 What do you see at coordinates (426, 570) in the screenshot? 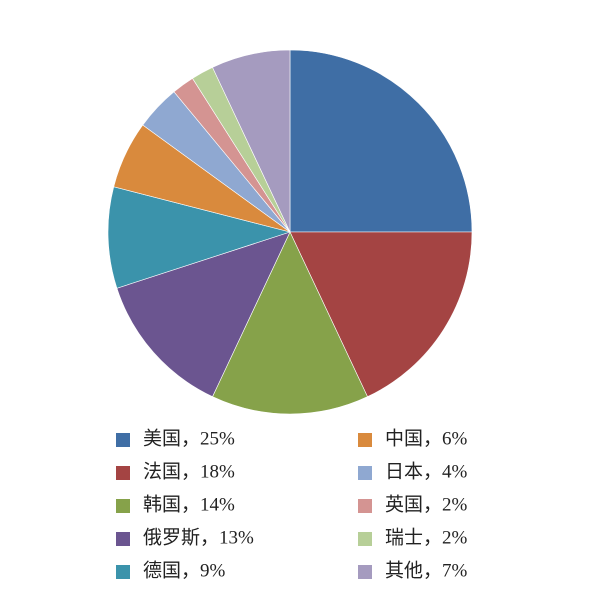
I see `legend-label: 其他，7%` at bounding box center [426, 570].